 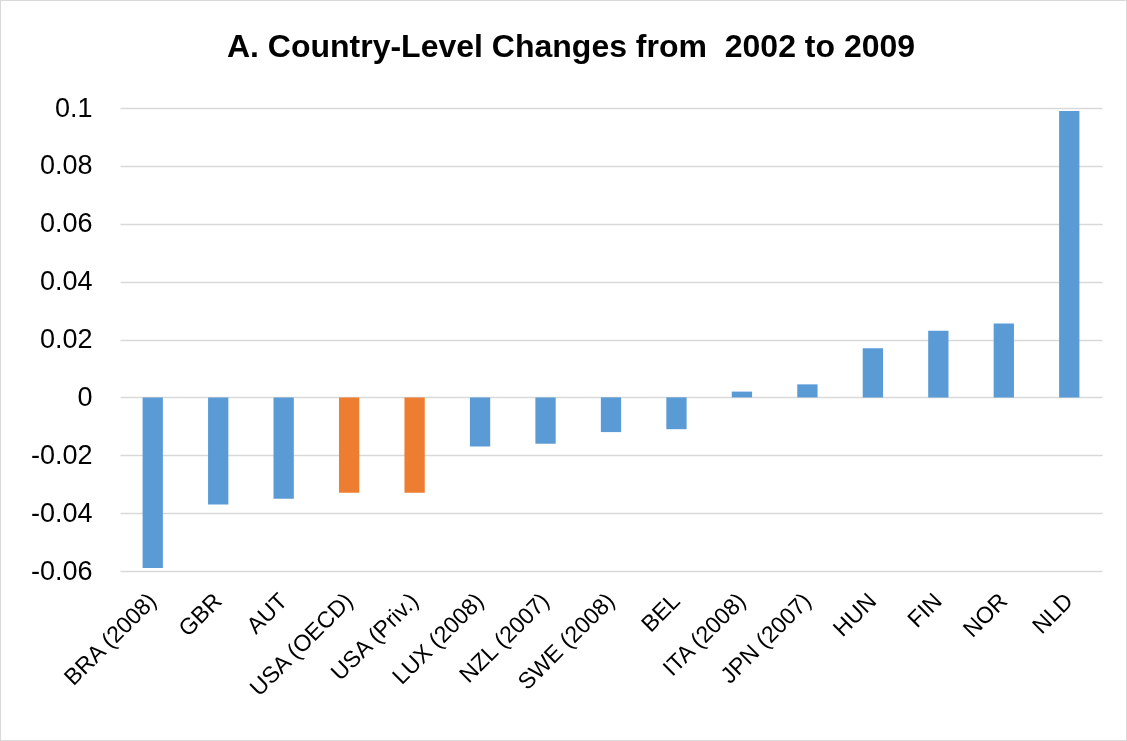 What do you see at coordinates (924, 610) in the screenshot?
I see `x-tick-label: FIN` at bounding box center [924, 610].